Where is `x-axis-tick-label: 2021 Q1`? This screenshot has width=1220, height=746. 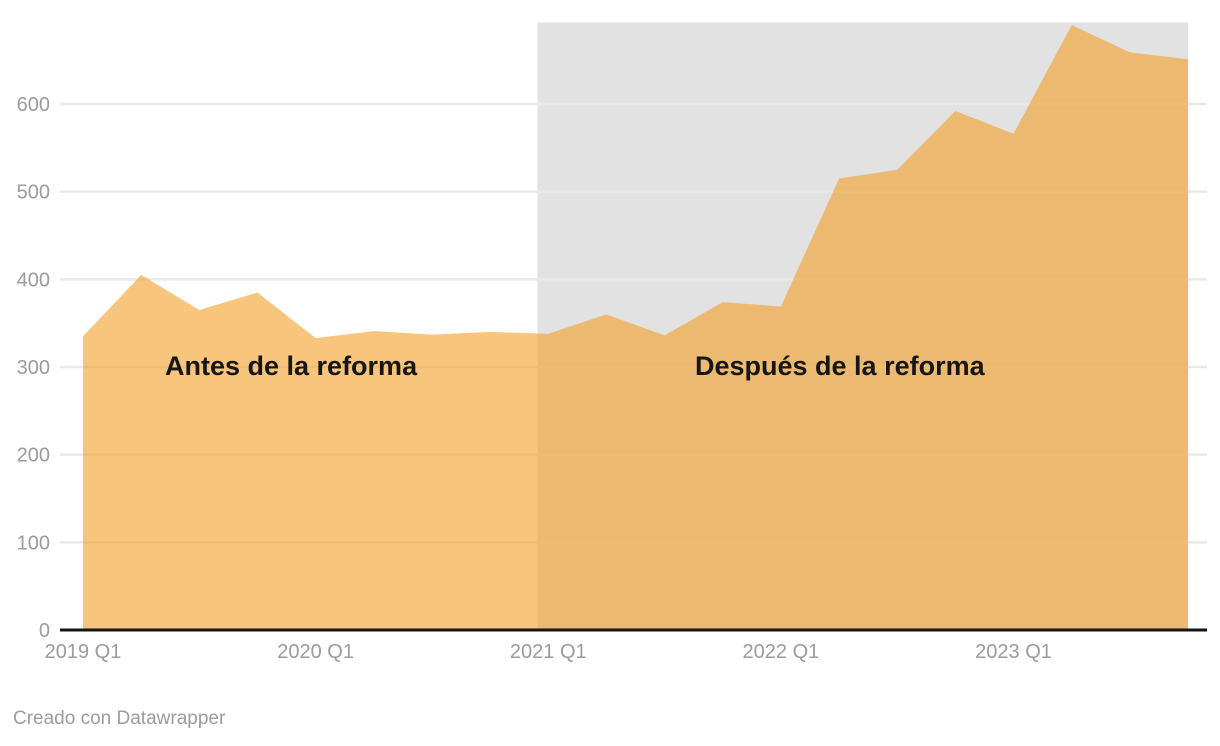 x-axis-tick-label: 2021 Q1 is located at coordinates (548, 652).